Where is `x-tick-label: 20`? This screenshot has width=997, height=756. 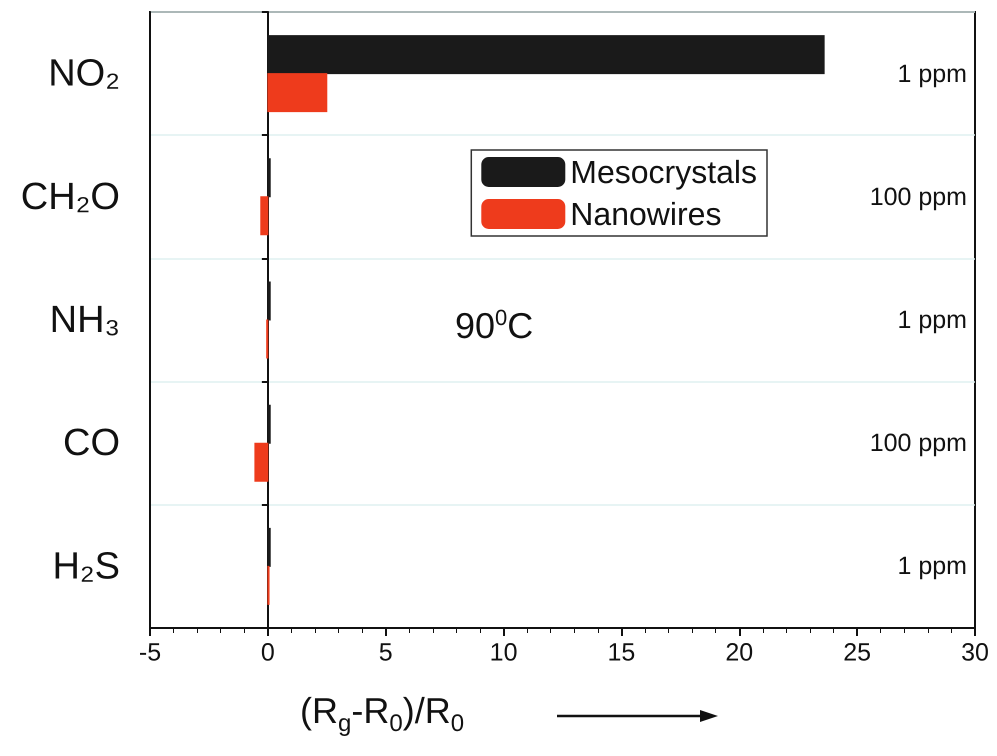 x-tick-label: 20 is located at coordinates (739, 652).